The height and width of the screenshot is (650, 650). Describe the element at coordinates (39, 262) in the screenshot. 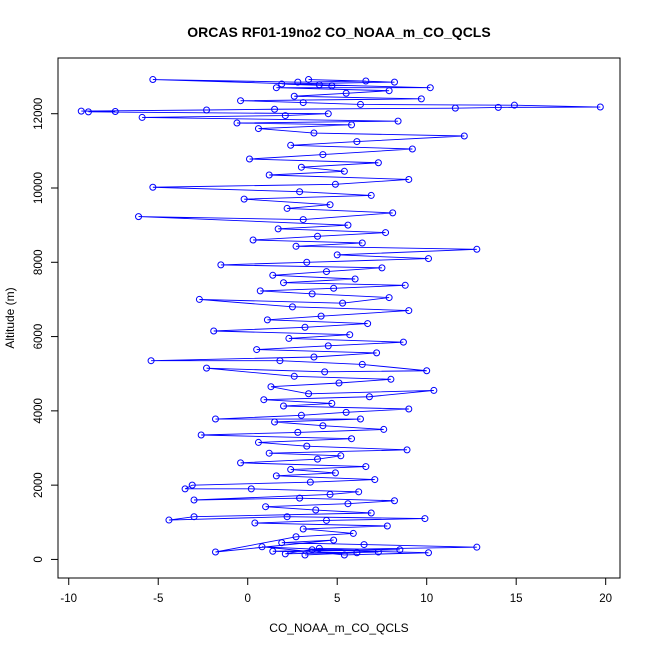

I see `y-tick-label: 8000` at that location.